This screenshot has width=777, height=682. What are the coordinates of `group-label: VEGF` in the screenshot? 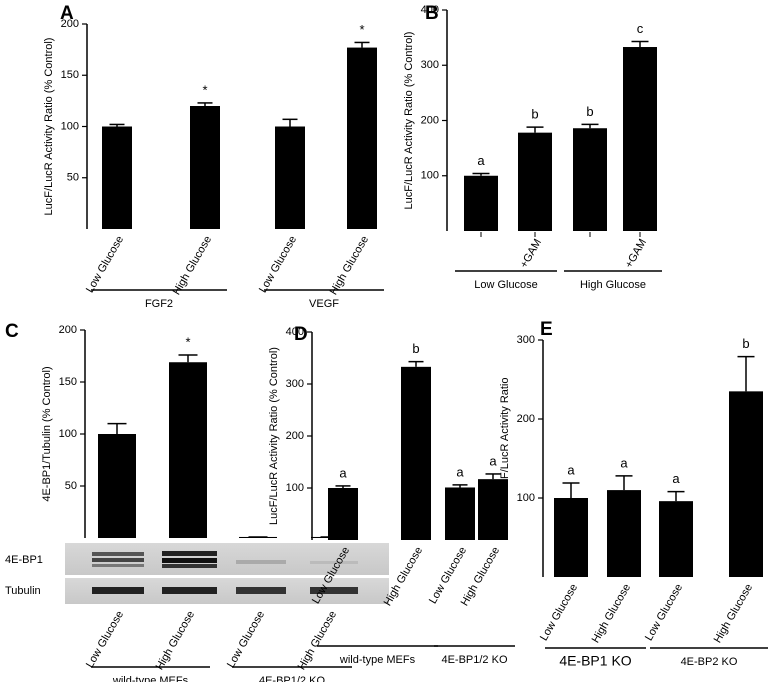 It's located at (324, 304).